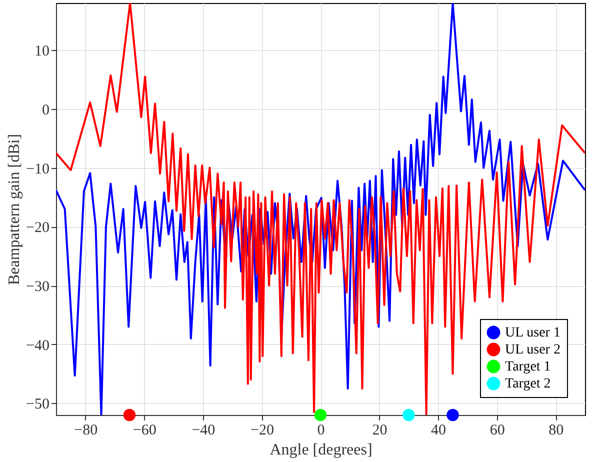 The image size is (603, 462). What do you see at coordinates (532, 333) in the screenshot?
I see `legend-label: UL user 1` at bounding box center [532, 333].